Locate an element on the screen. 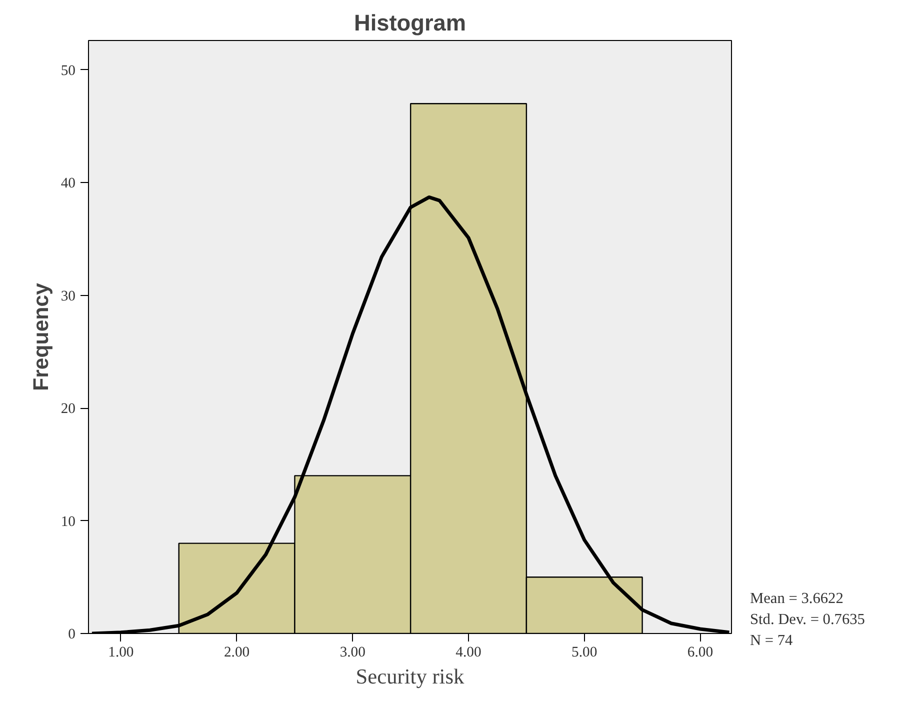 This screenshot has height=721, width=905. text: Mean = 3.6622 is located at coordinates (797, 599).